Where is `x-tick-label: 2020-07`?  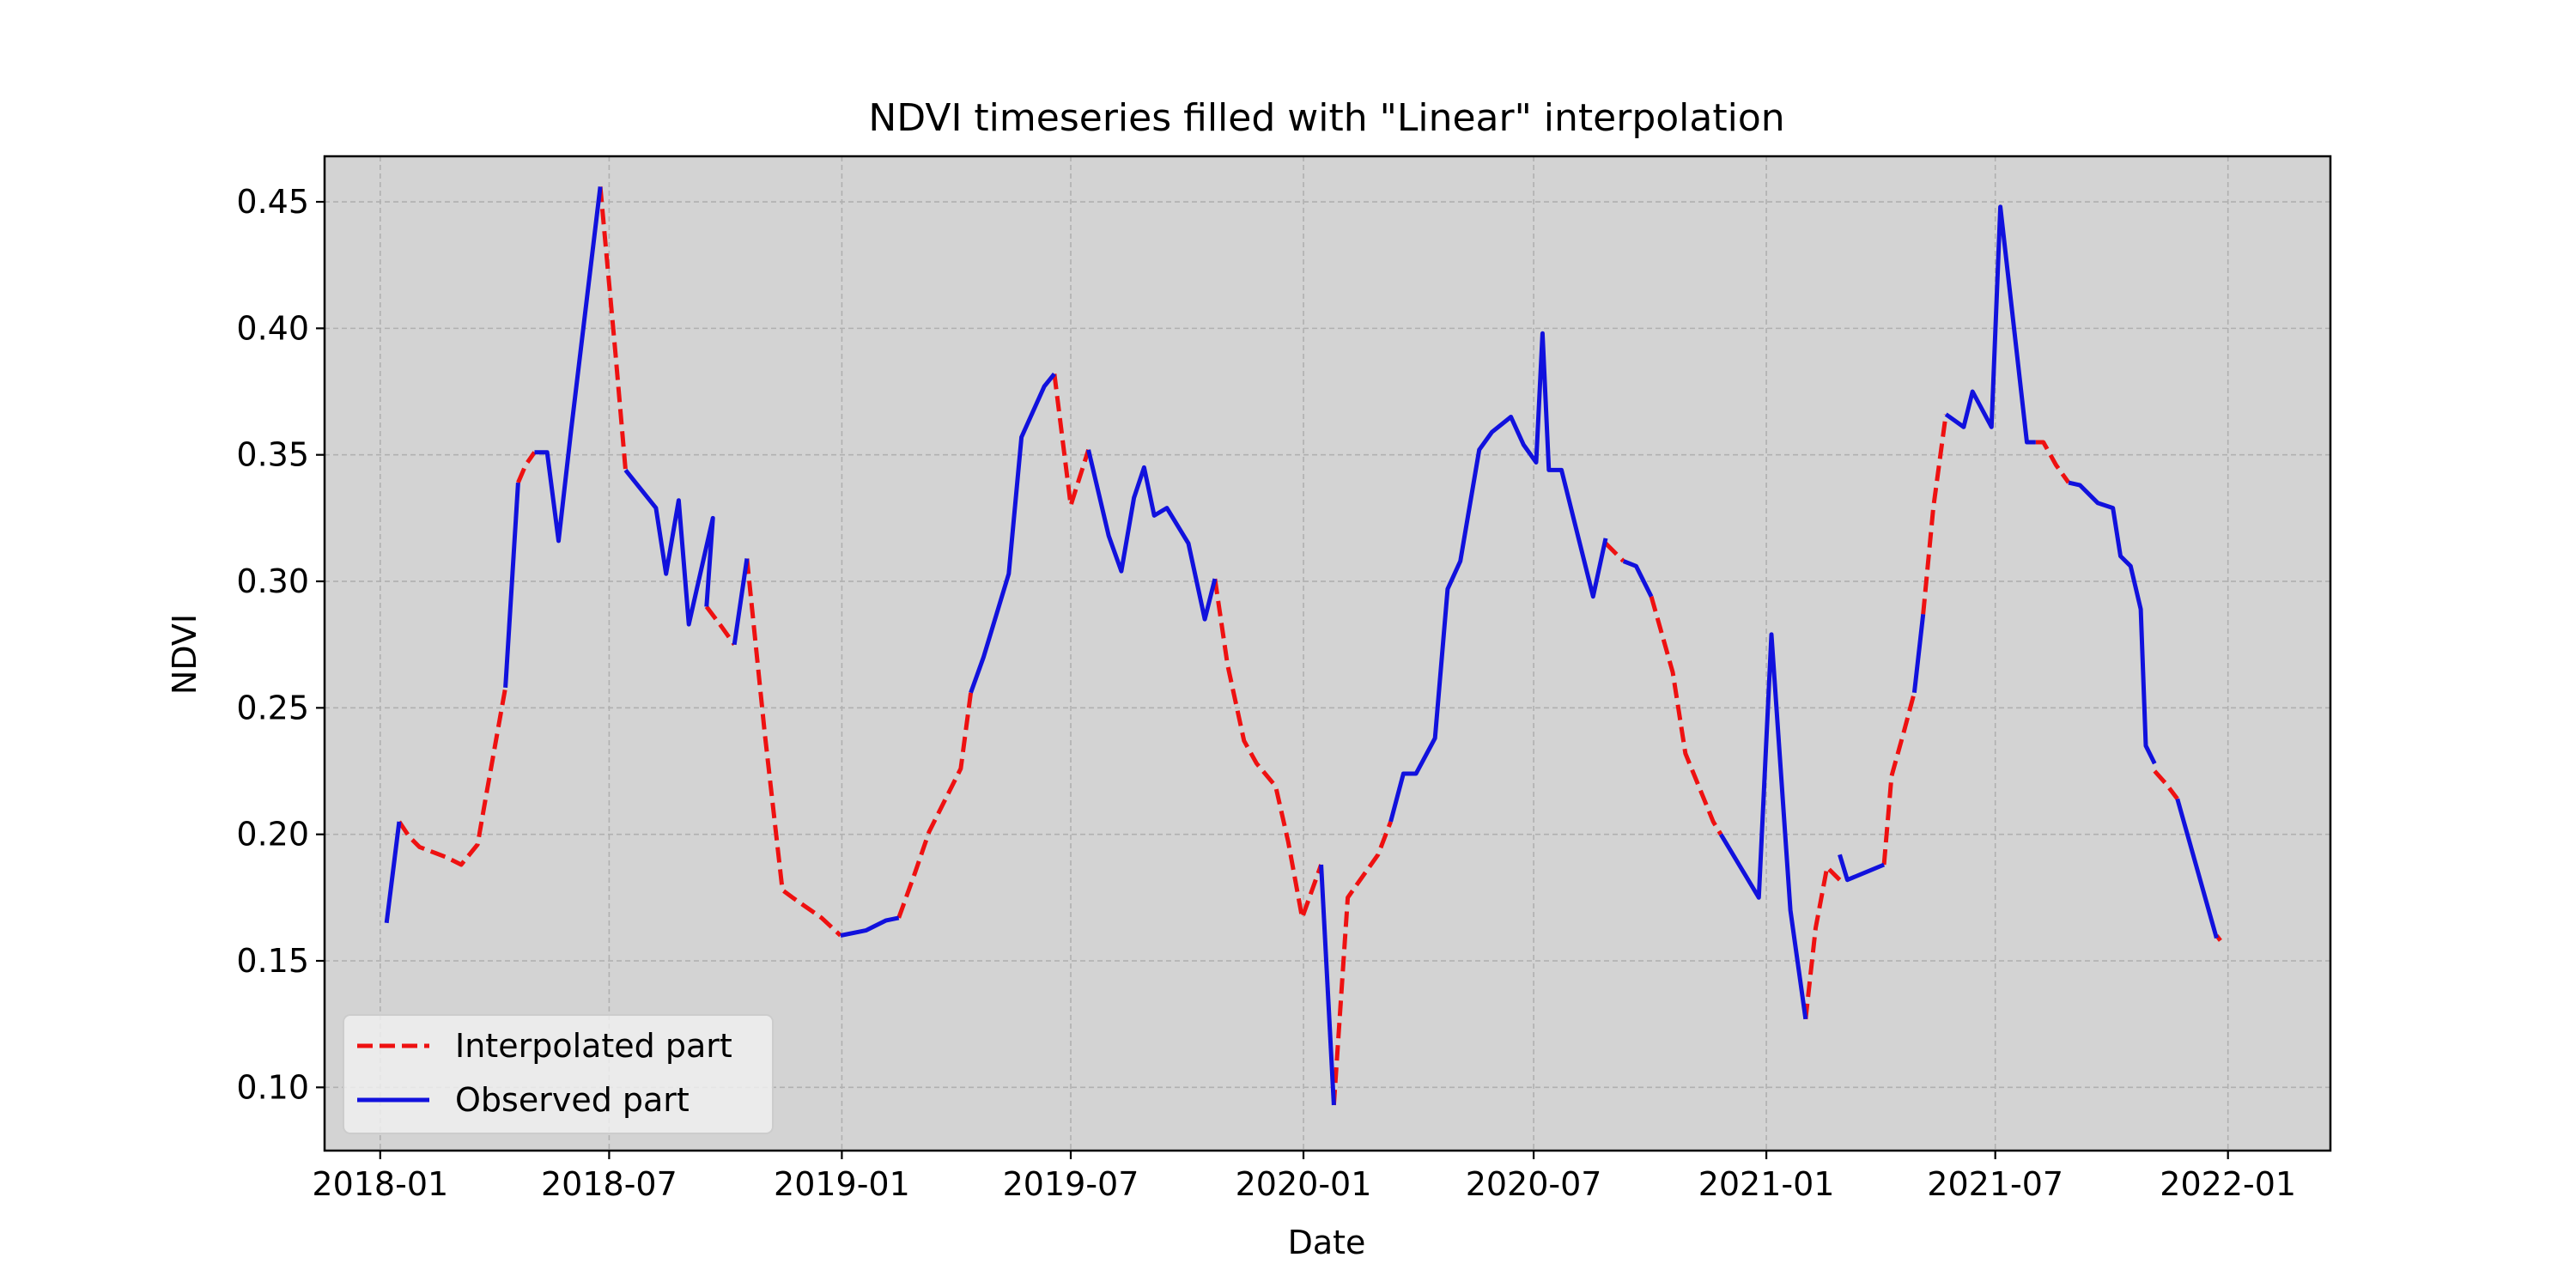 x-tick-label: 2020-07 is located at coordinates (1534, 1184).